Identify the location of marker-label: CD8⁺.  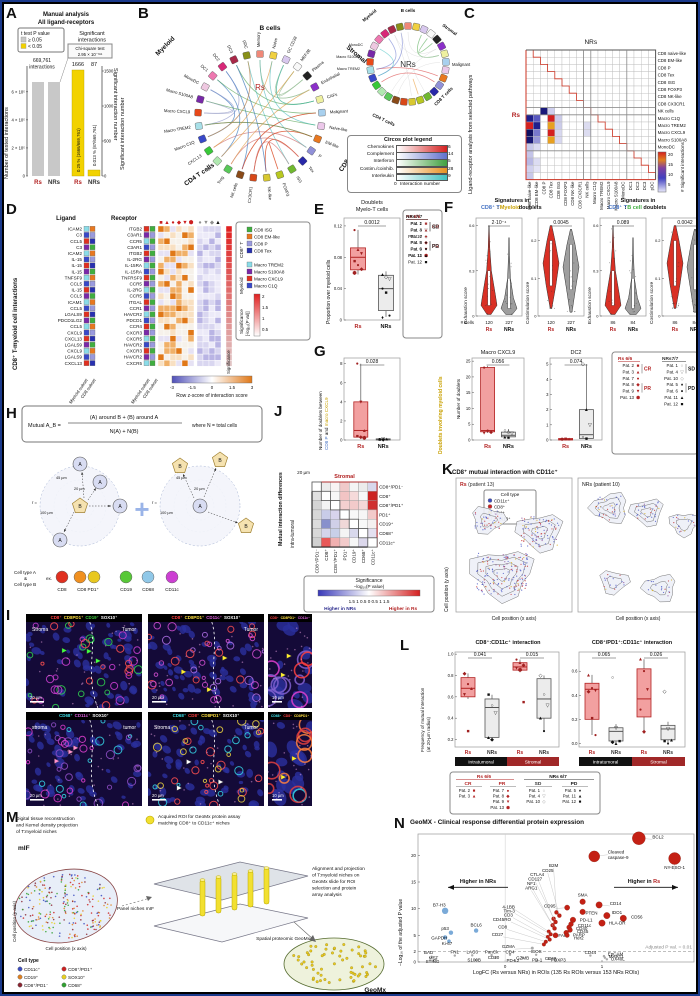
(274, 618).